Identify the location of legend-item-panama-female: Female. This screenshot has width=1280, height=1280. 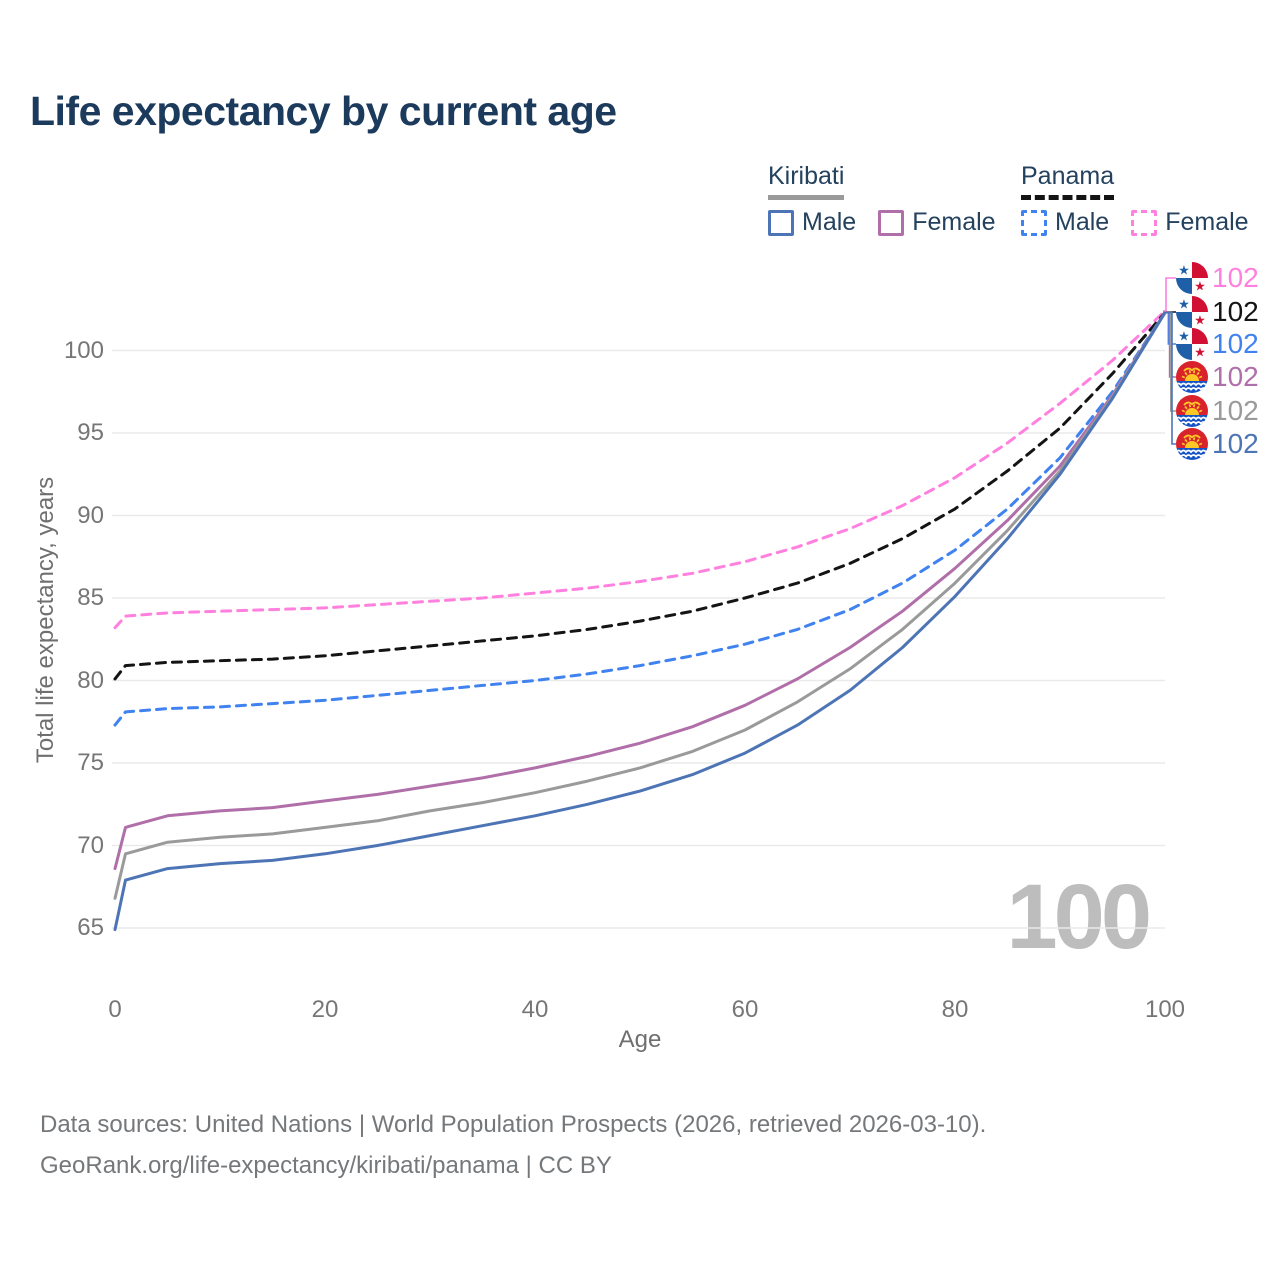
(1190, 222).